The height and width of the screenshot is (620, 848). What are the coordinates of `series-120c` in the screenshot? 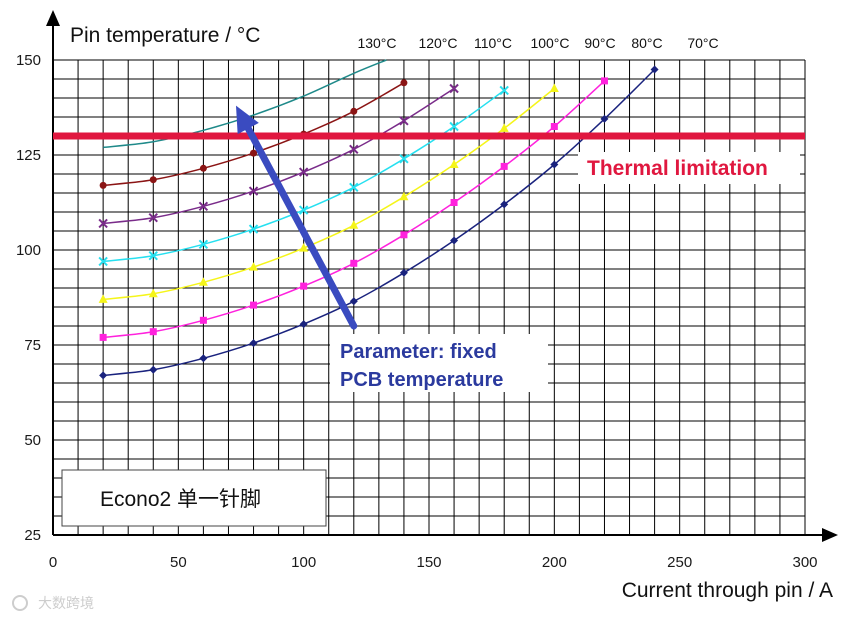 It's located at (253, 134).